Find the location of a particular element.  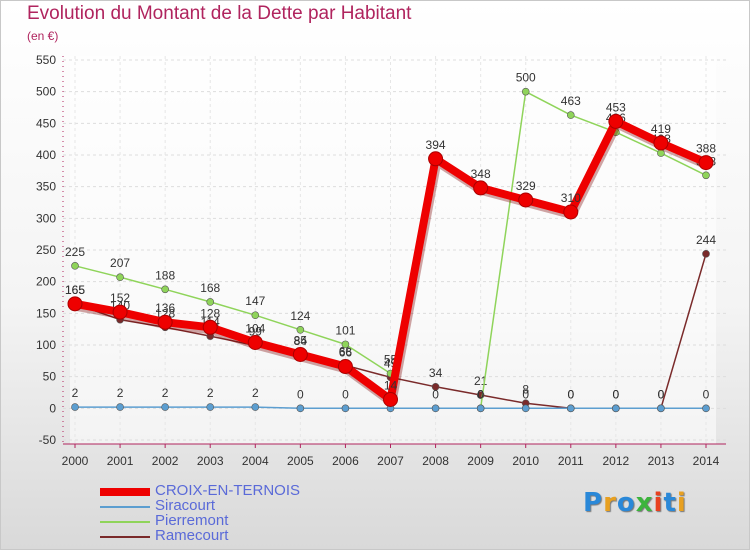

x-tick-label: 2007 is located at coordinates (390, 461).